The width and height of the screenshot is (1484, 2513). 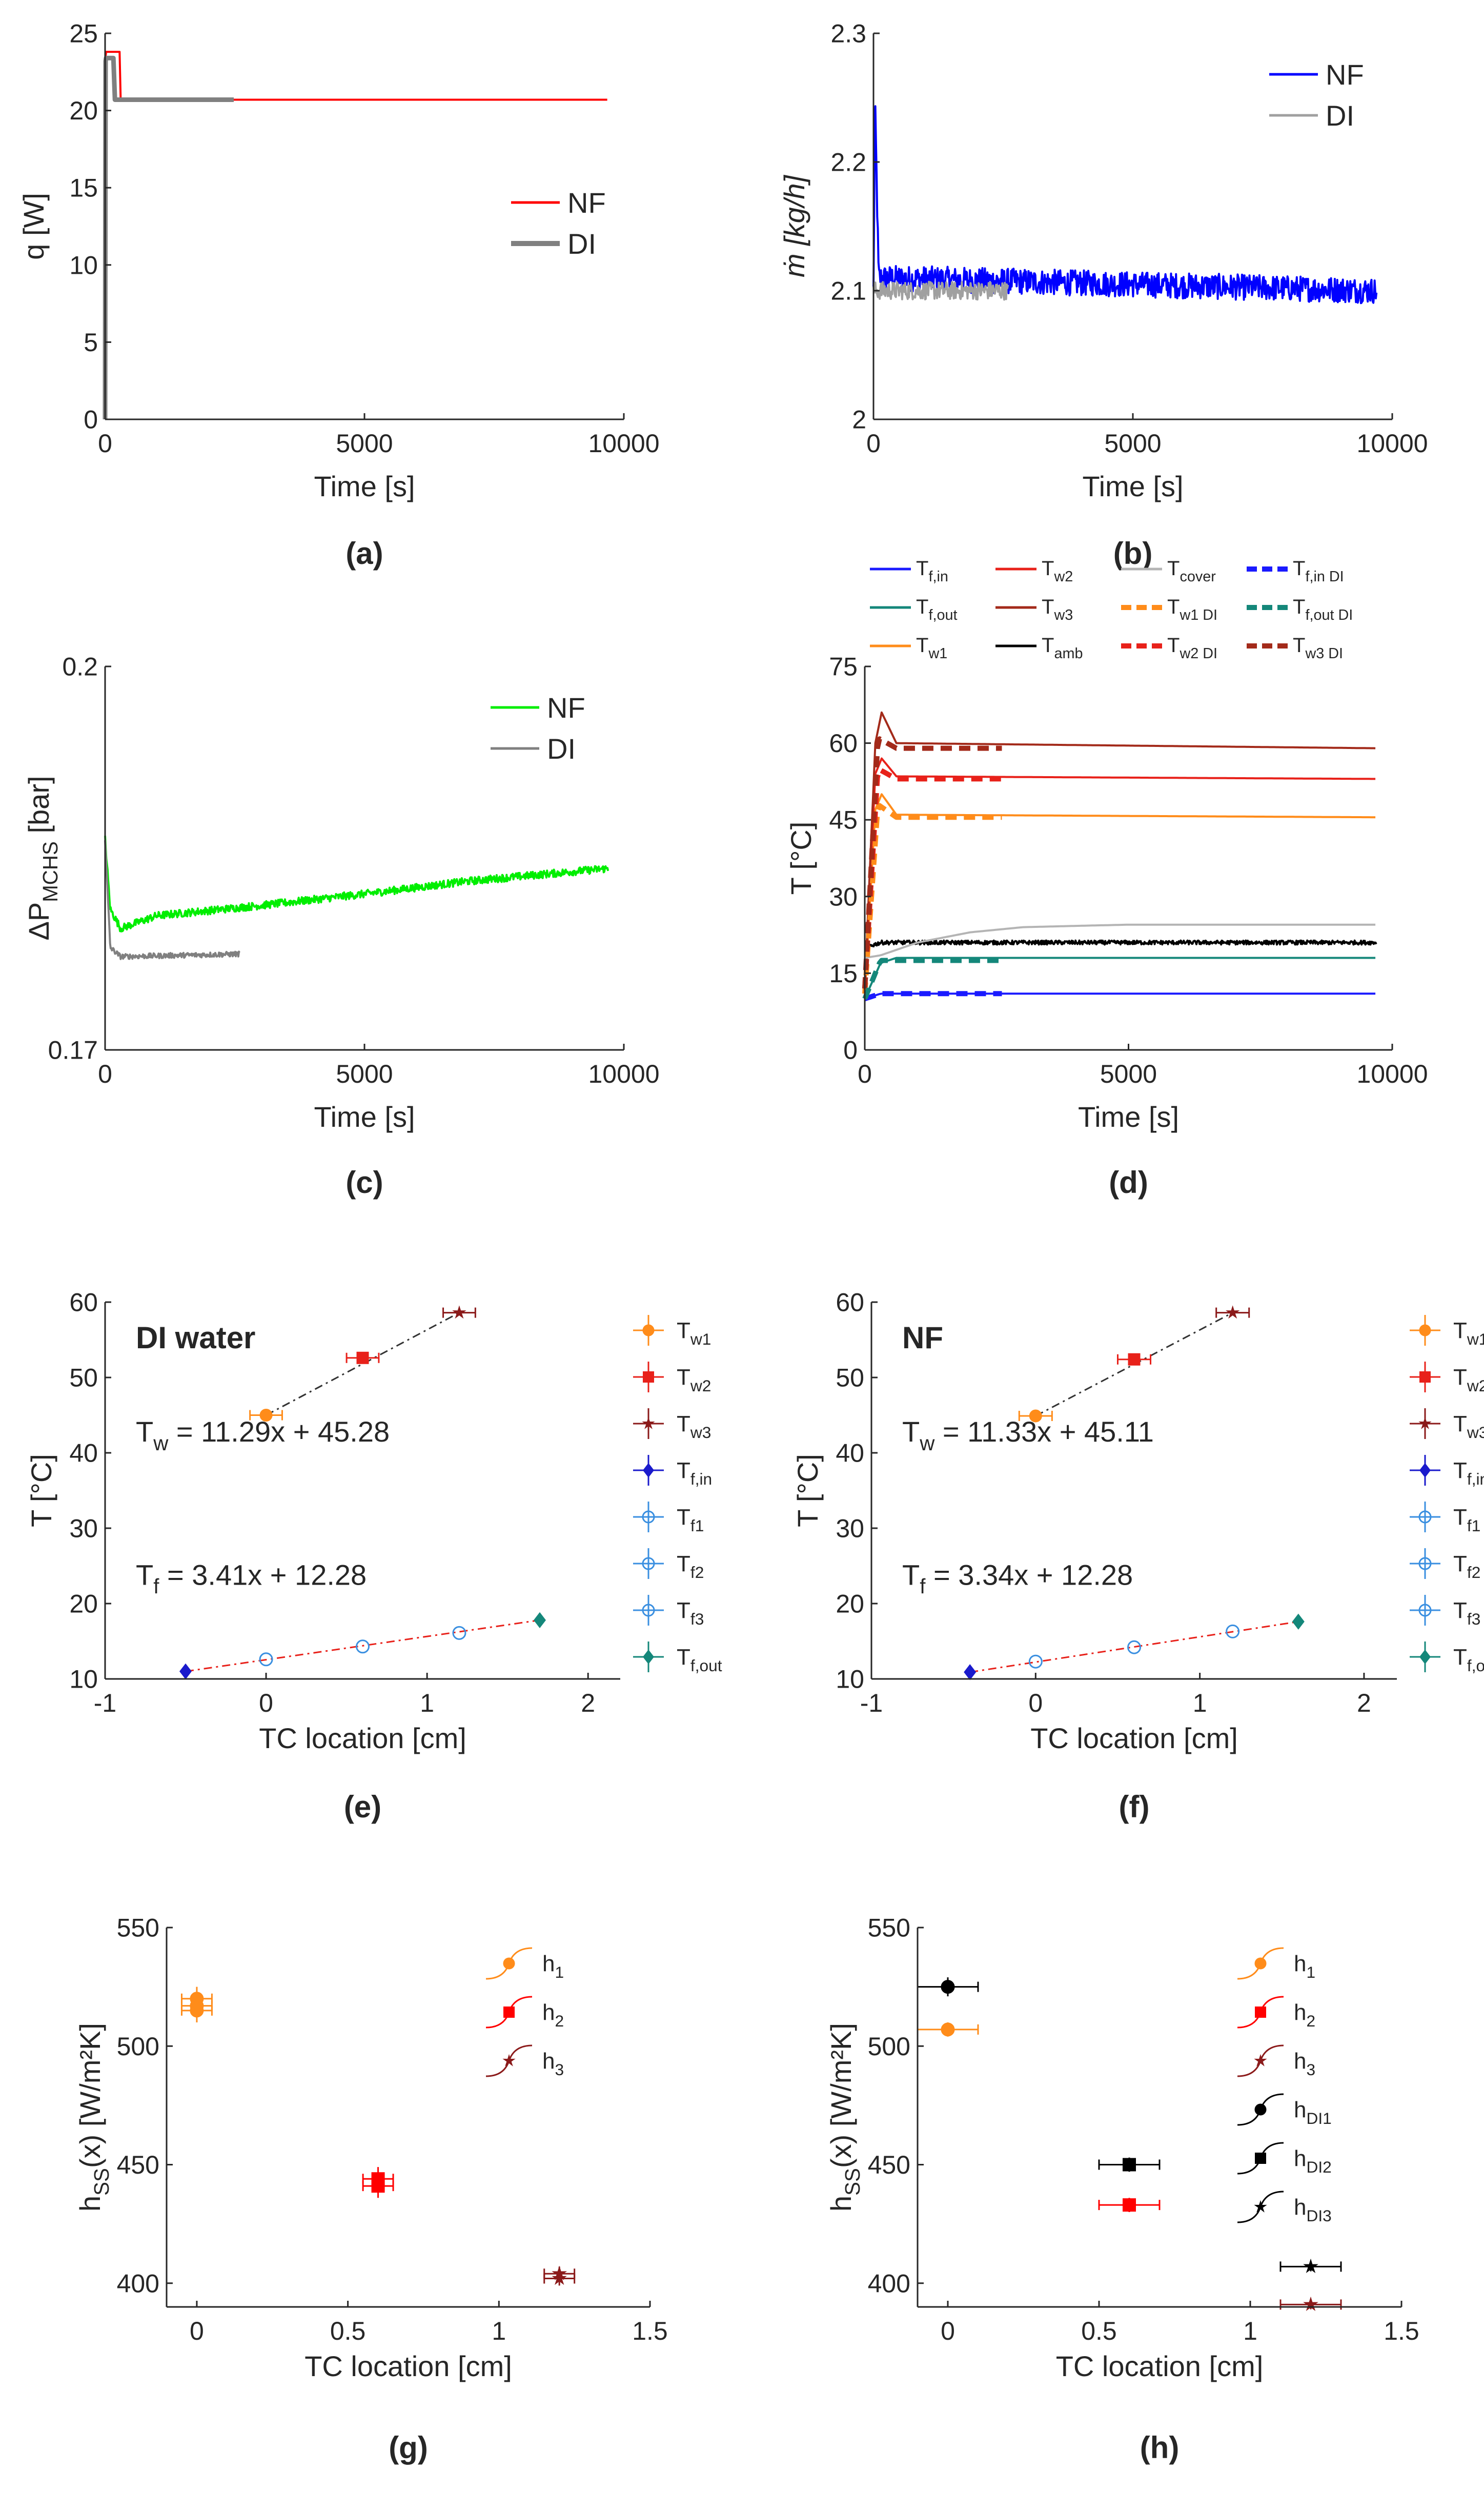 I want to click on equation-fluid: Tf = 3.41x + 12.28, so click(x=251, y=1578).